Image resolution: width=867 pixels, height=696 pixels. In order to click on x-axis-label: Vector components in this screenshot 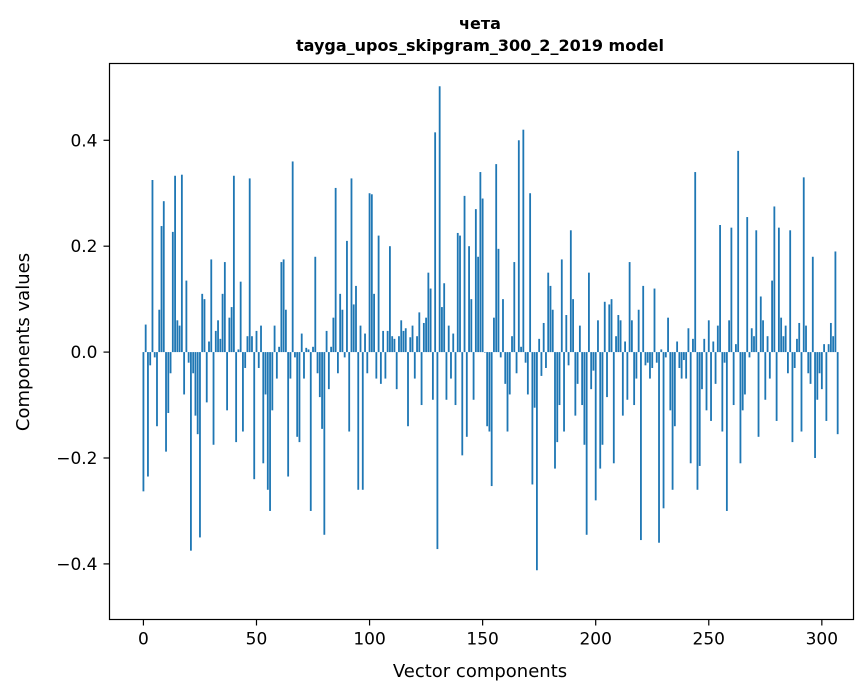, I will do `click(480, 671)`.